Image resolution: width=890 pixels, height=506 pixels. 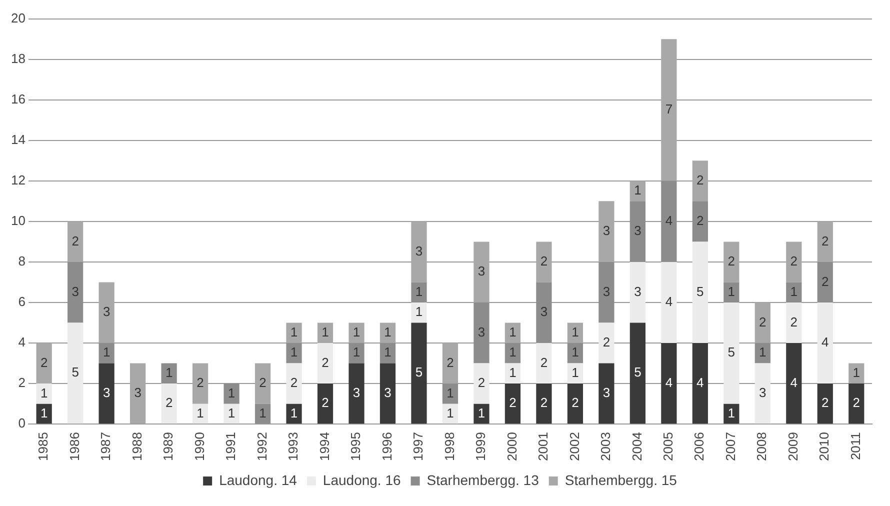 I want to click on legend-label: Laudong. 14, so click(x=258, y=480).